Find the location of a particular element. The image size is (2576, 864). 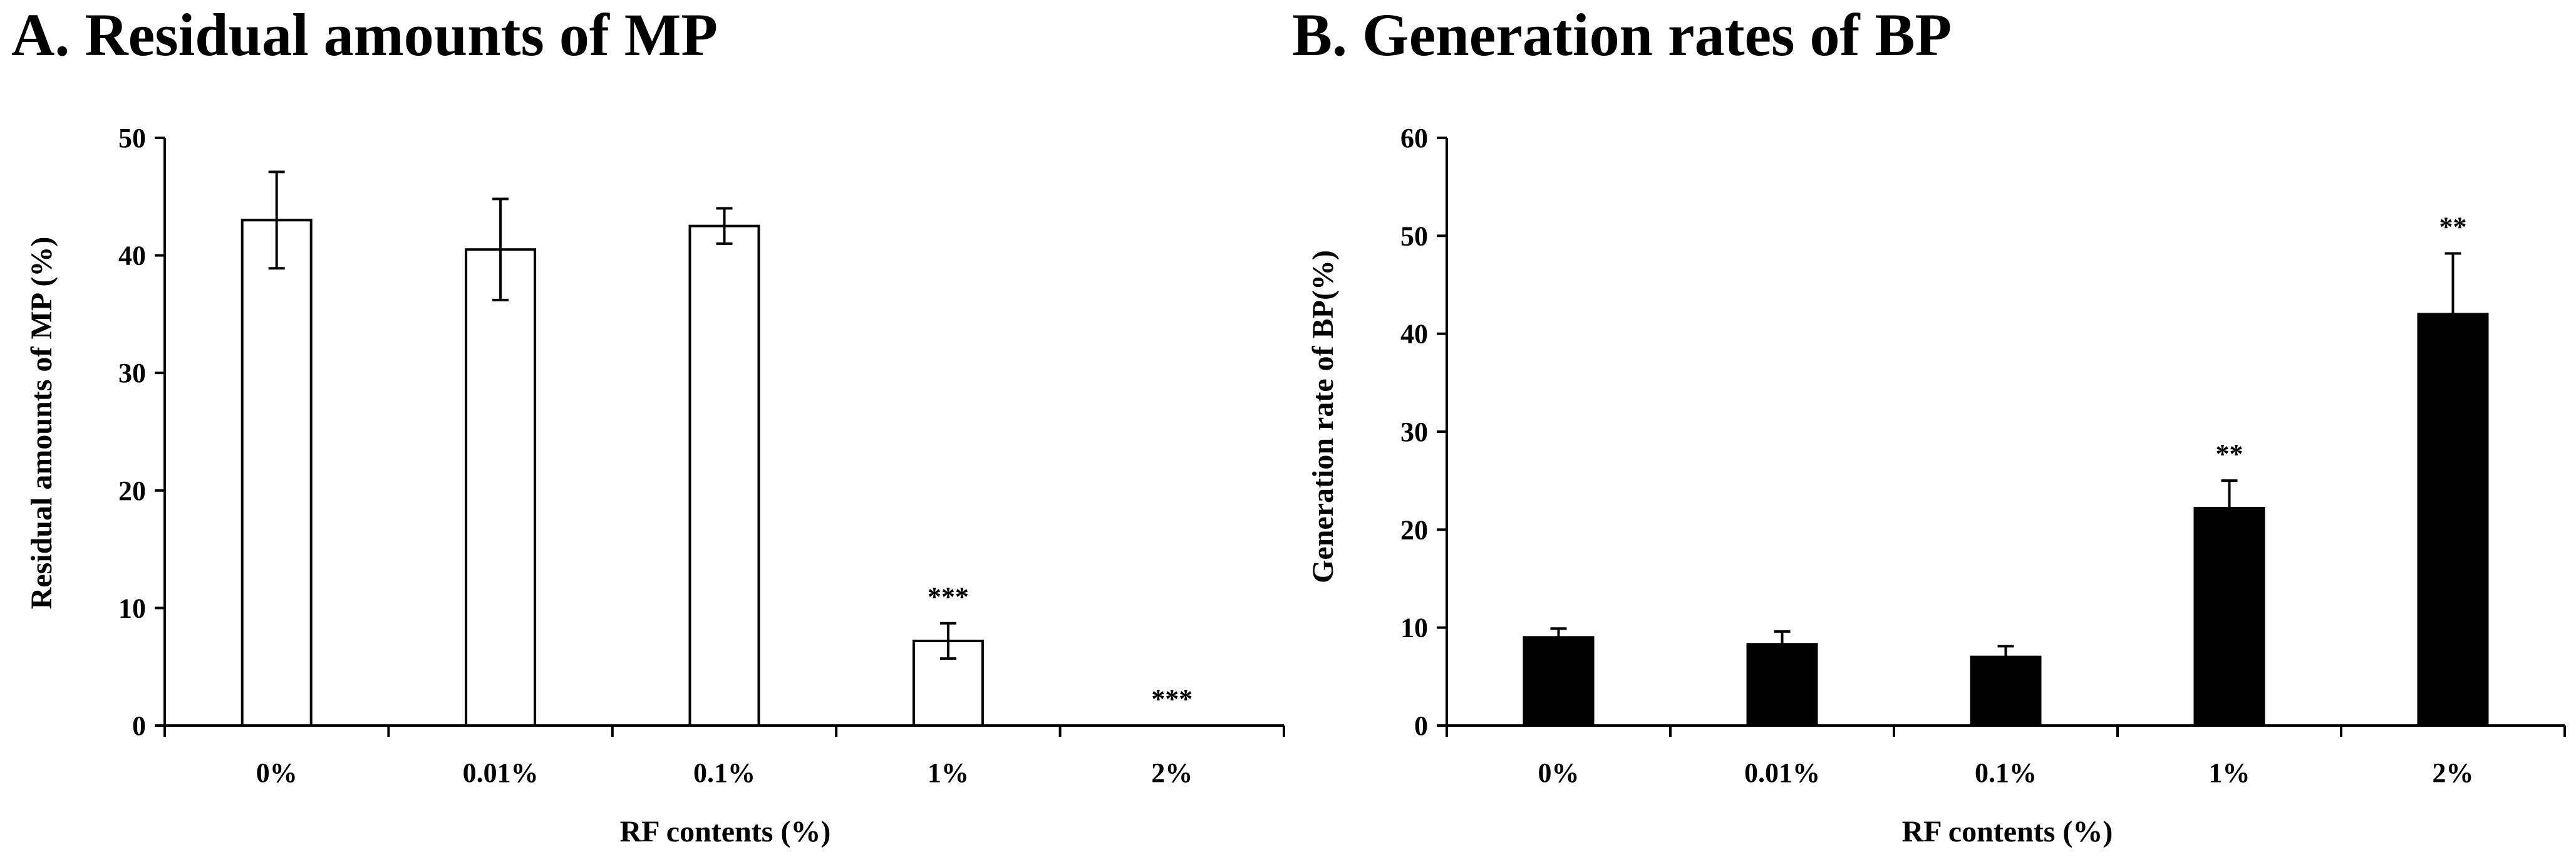

panel-b-x-tick-label: 2% is located at coordinates (2453, 772).